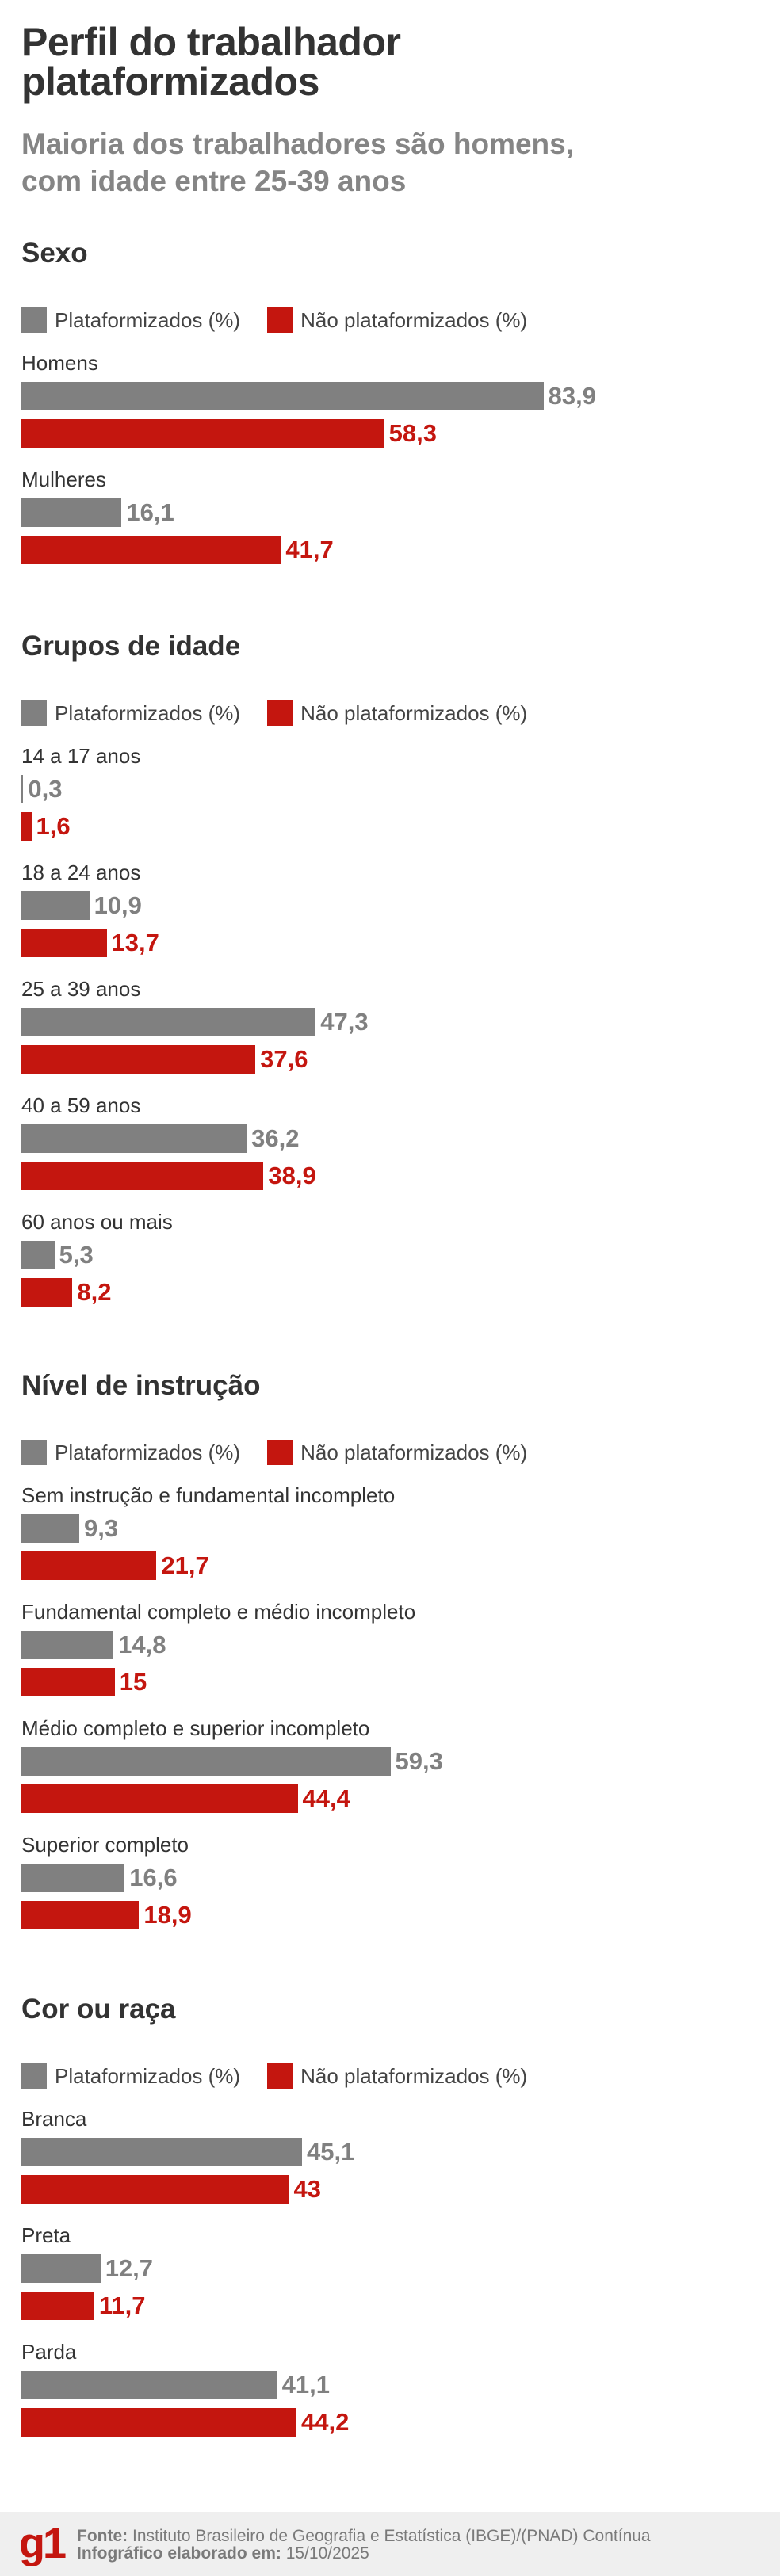 This screenshot has width=780, height=2576. I want to click on bar-row: 5,3, so click(390, 1255).